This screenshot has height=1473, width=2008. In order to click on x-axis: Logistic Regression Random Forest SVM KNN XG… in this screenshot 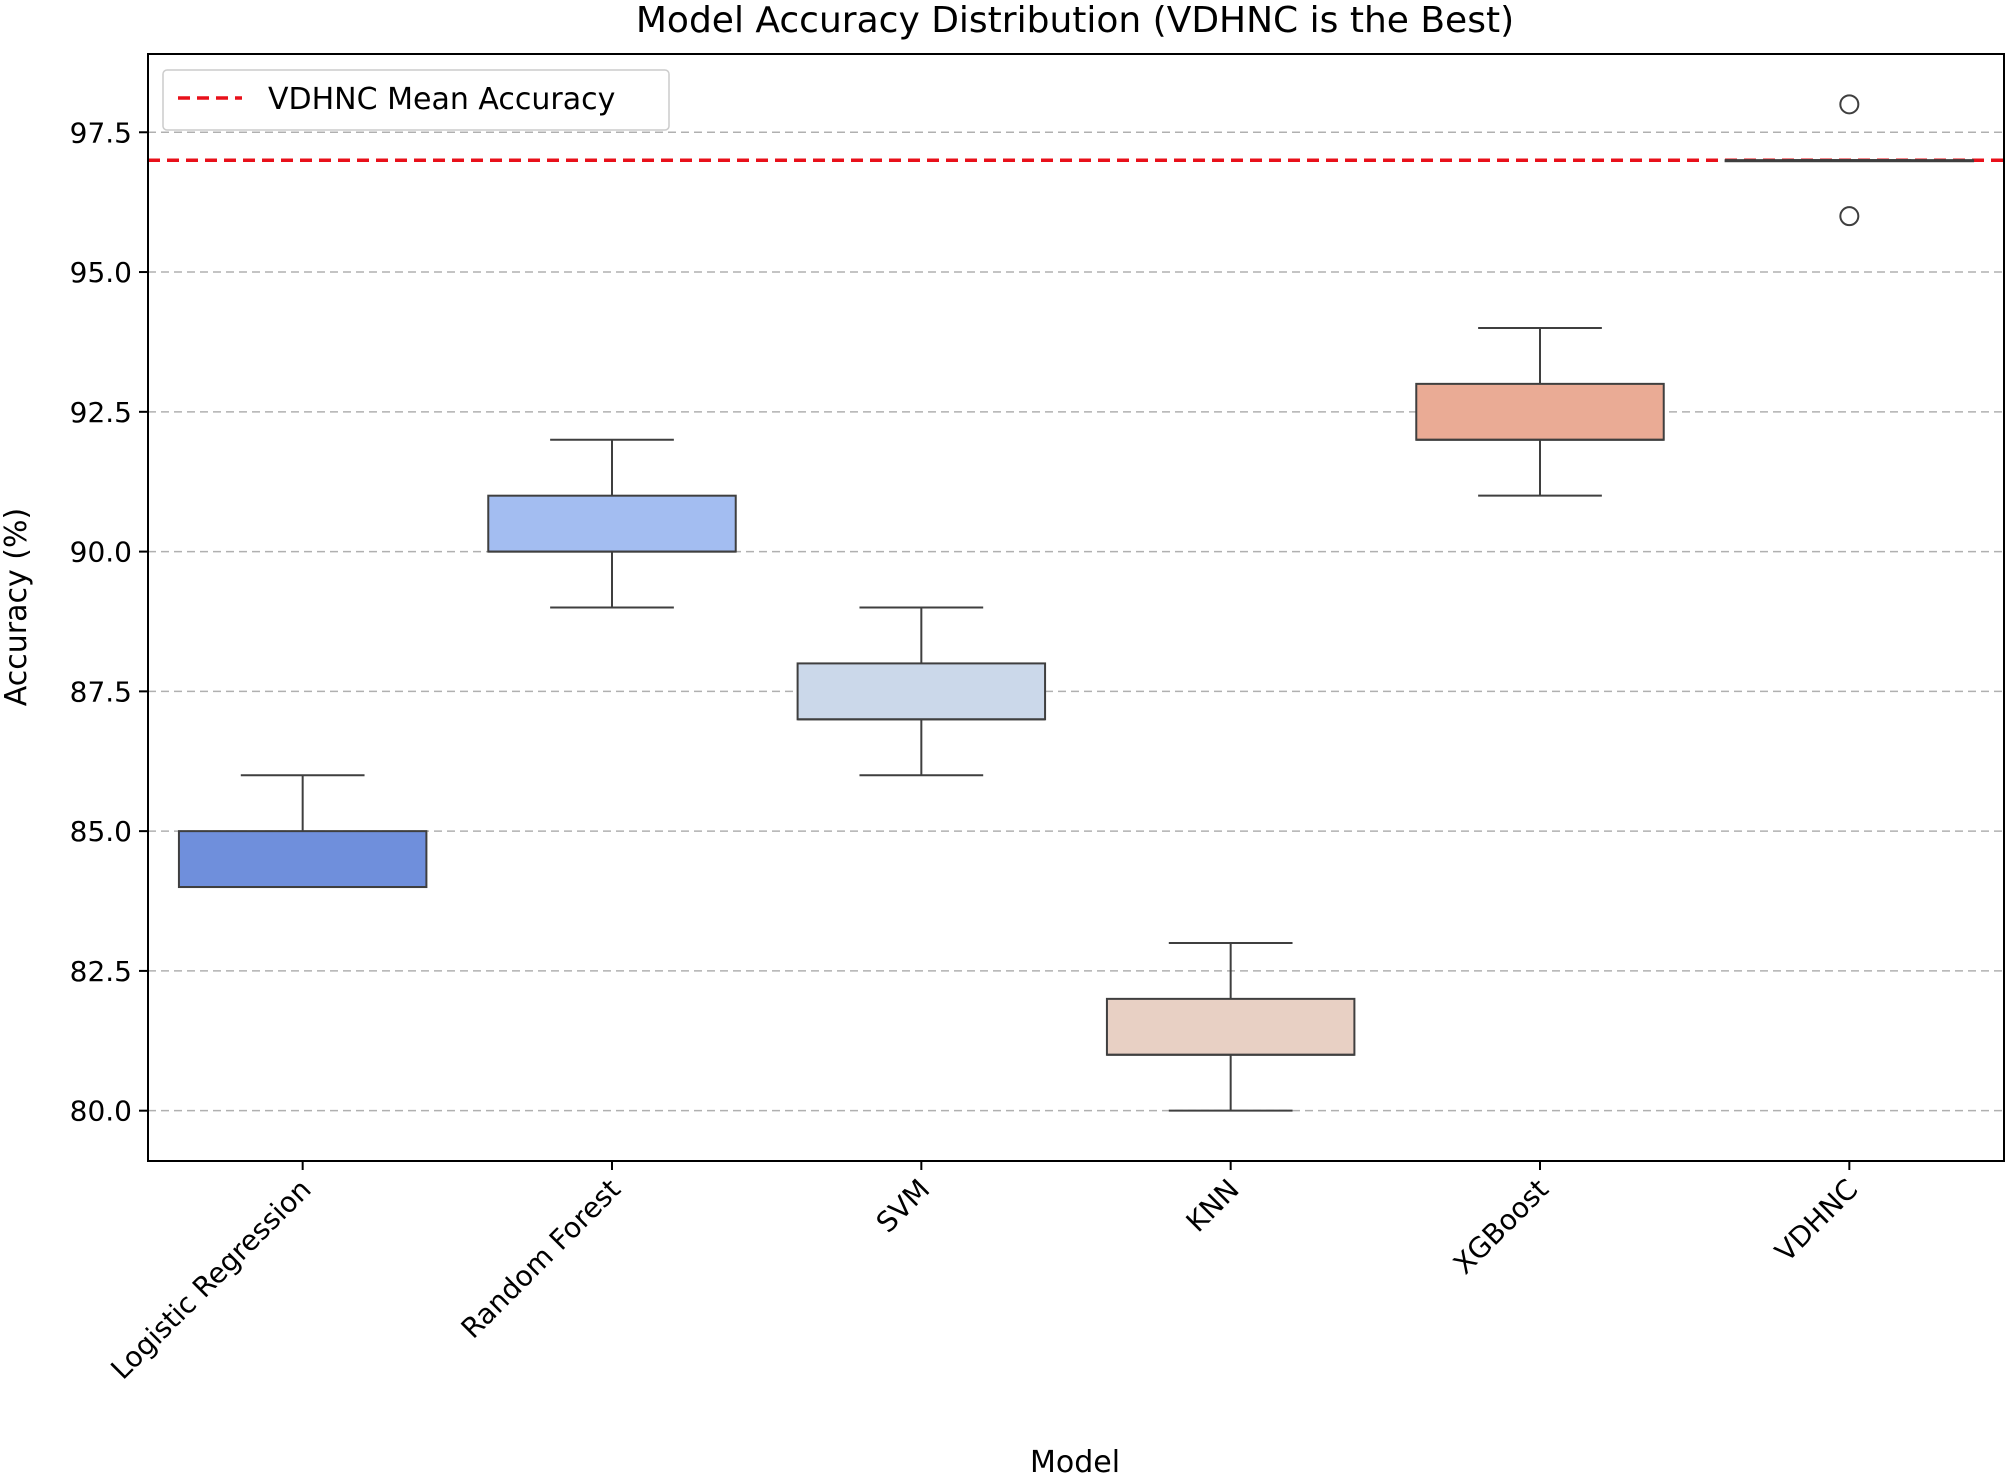, I will do `click(984, 1273)`.